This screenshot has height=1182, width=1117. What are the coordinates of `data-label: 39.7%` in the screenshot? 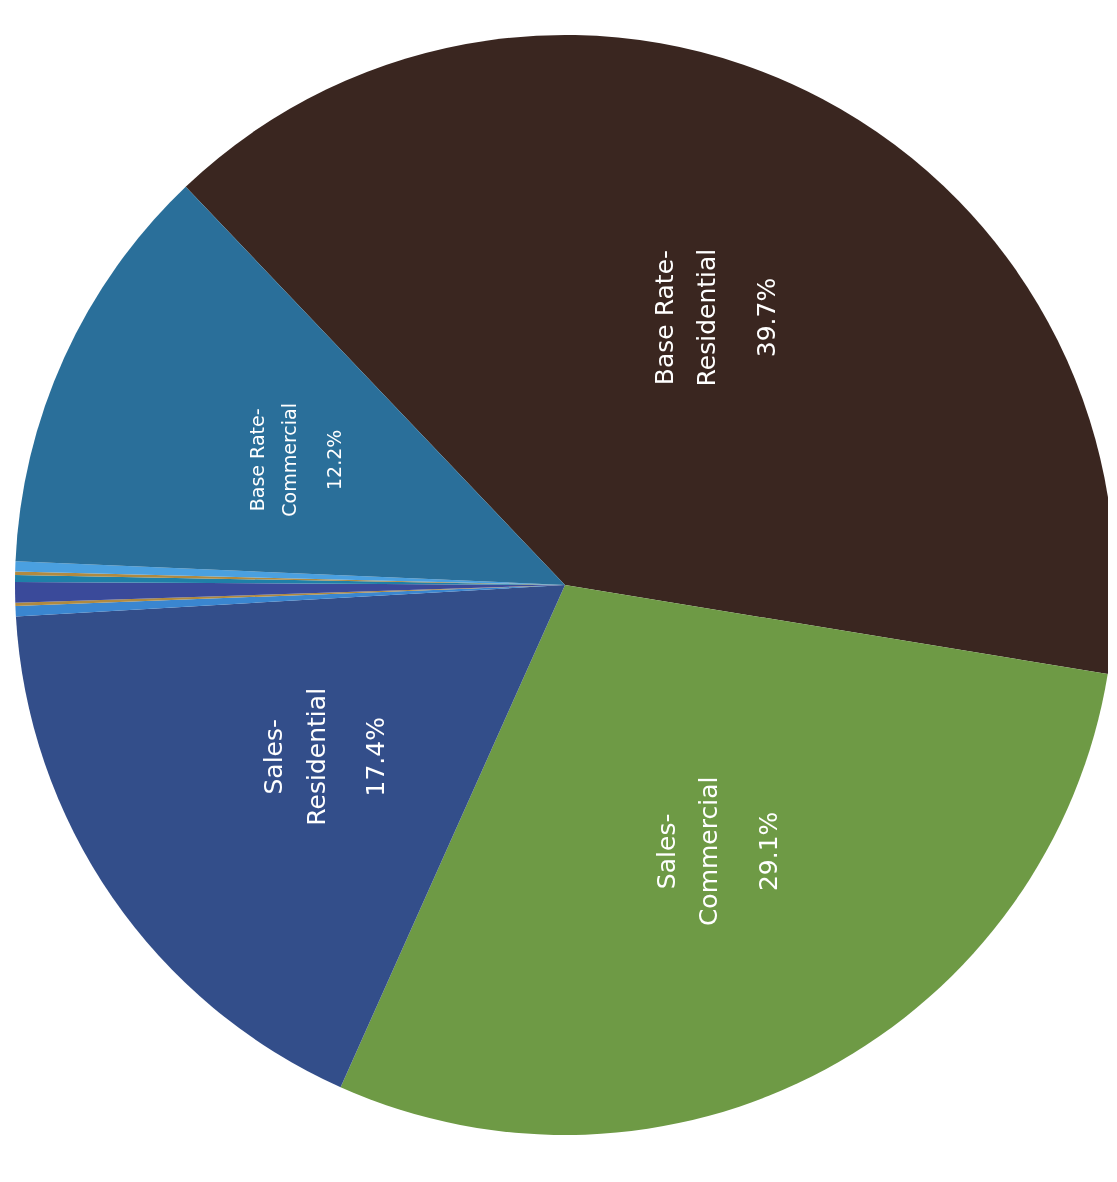 It's located at (766, 317).